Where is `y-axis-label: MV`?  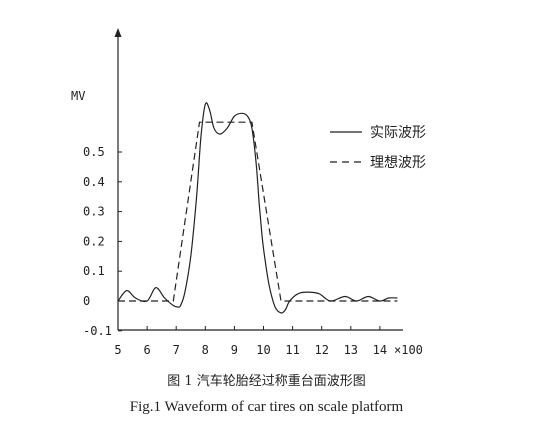 y-axis-label: MV is located at coordinates (78, 96).